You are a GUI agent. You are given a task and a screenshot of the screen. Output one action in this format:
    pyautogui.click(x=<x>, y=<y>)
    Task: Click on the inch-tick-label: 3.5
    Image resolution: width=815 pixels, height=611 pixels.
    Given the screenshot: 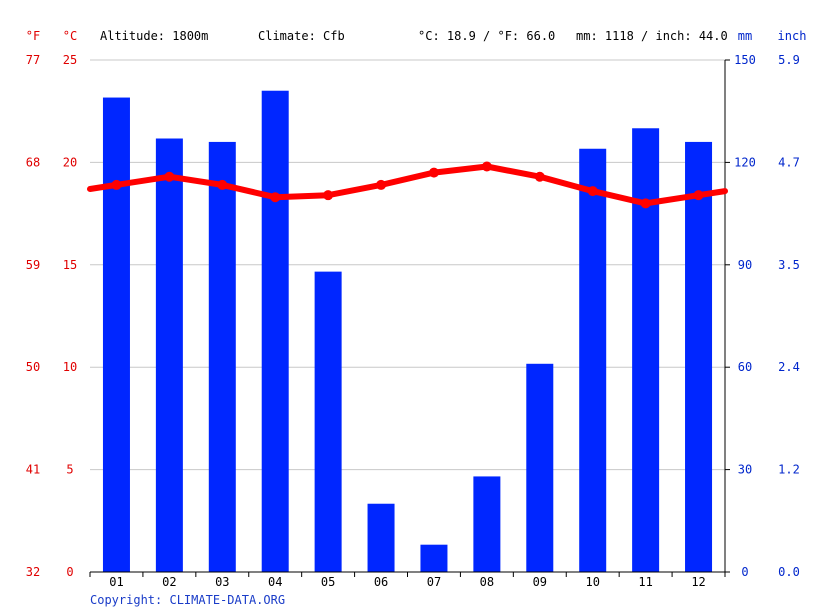 What is the action you would take?
    pyautogui.click(x=789, y=265)
    